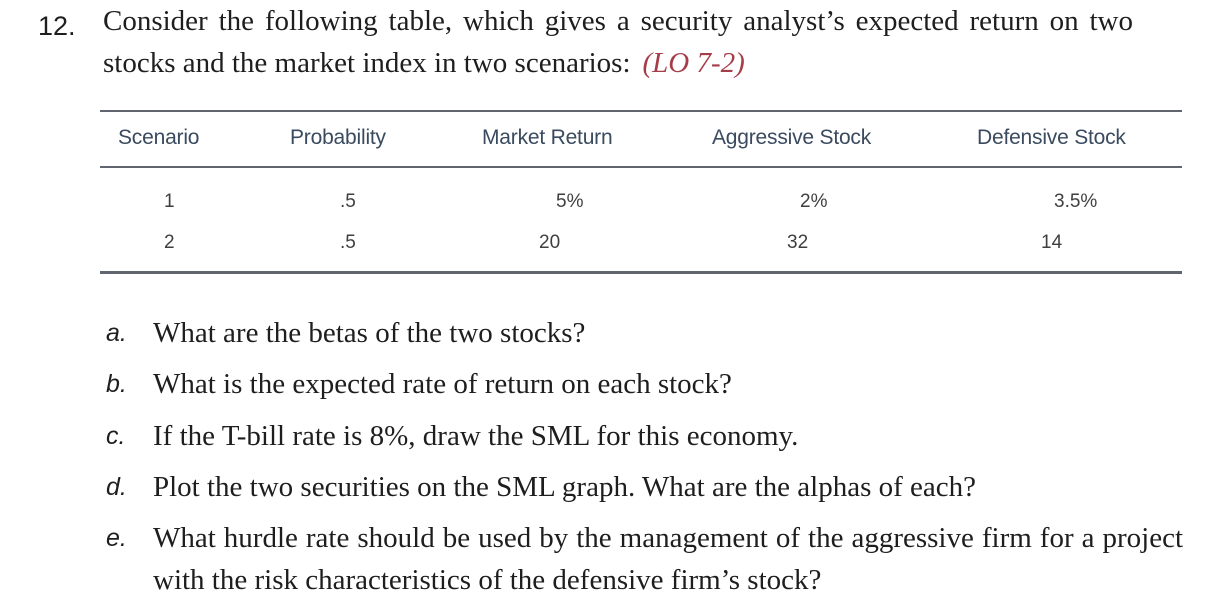  I want to click on header-probability: Probability, so click(338, 137).